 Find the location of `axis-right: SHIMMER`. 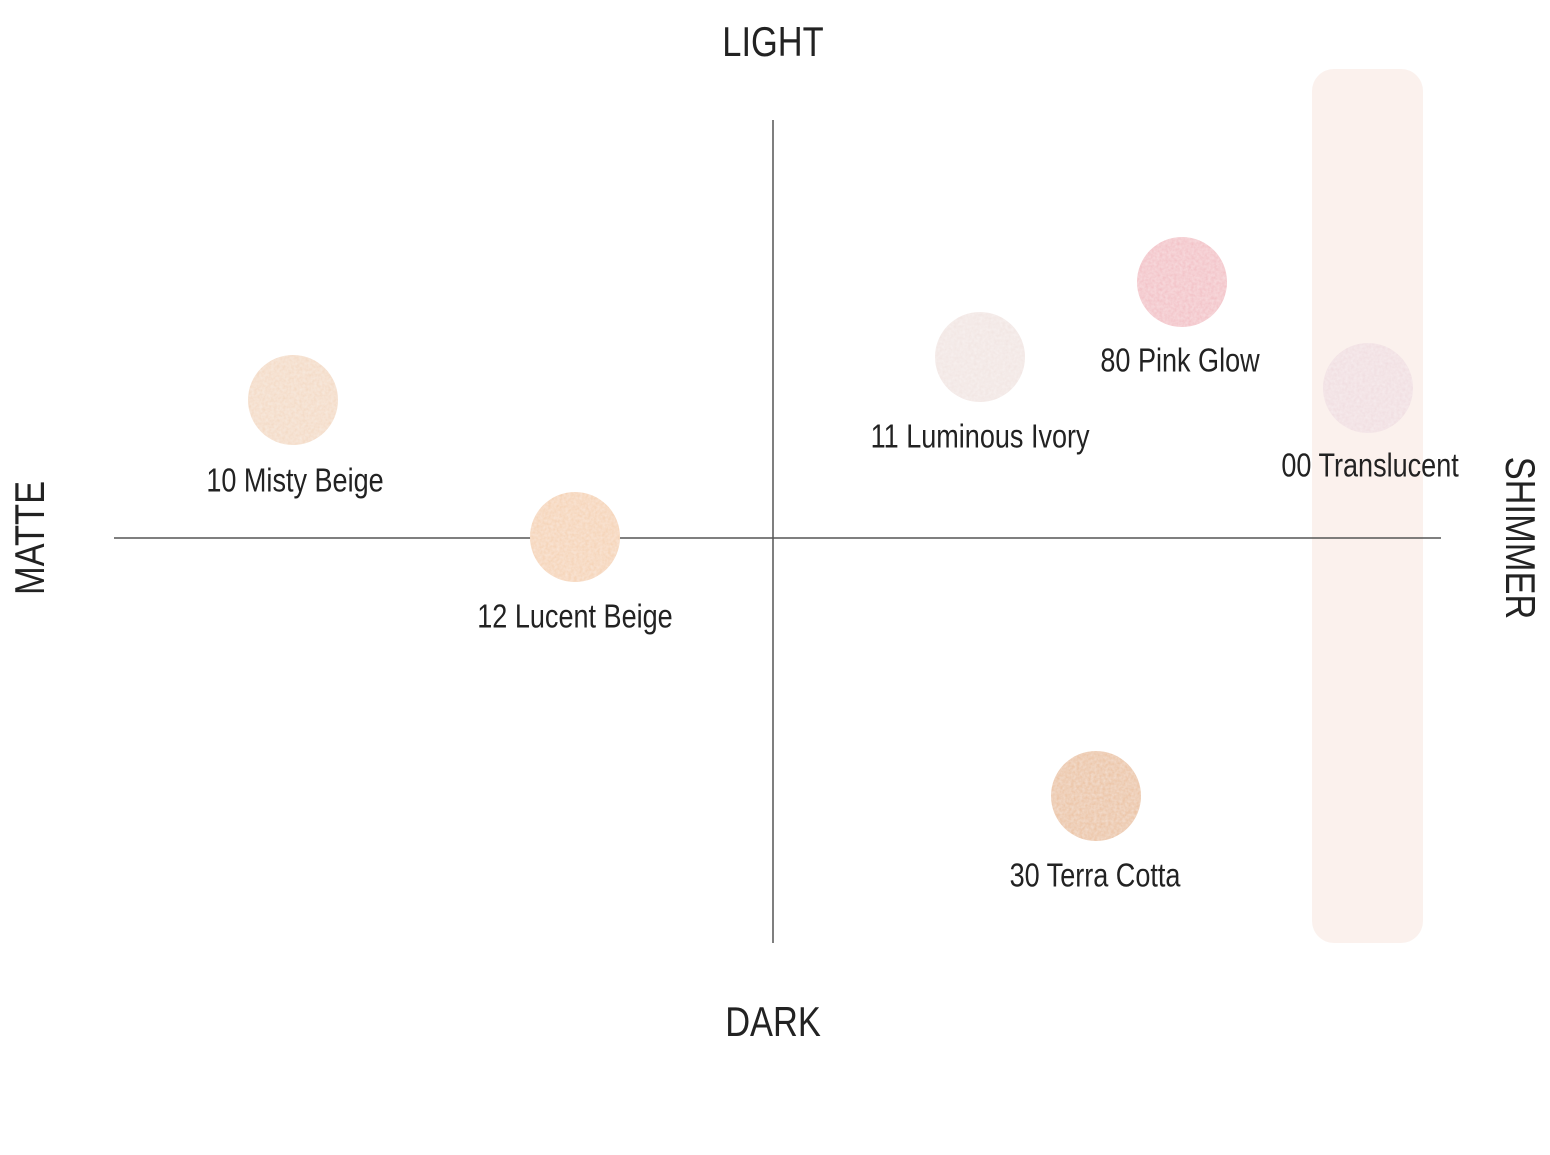

axis-right: SHIMMER is located at coordinates (1519, 538).